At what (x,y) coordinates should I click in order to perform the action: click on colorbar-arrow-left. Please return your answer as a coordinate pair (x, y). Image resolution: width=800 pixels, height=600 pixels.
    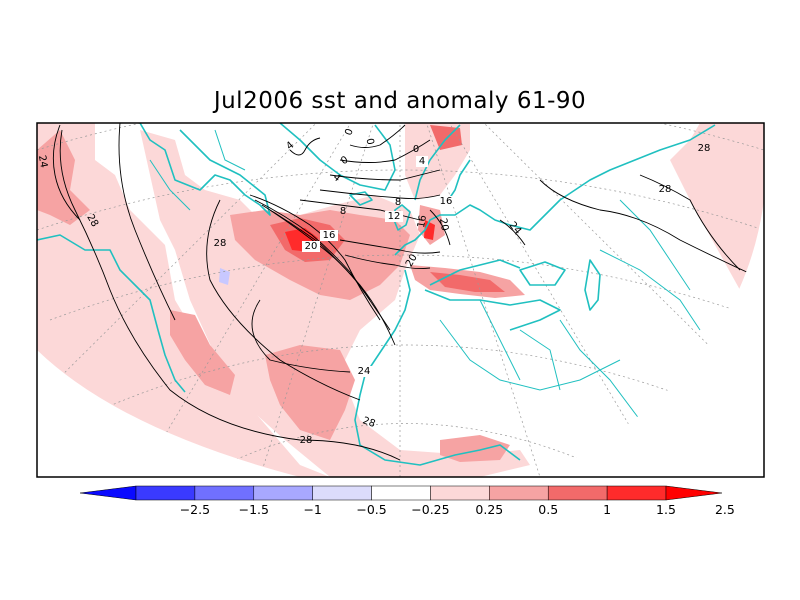
    Looking at the image, I should click on (108, 493).